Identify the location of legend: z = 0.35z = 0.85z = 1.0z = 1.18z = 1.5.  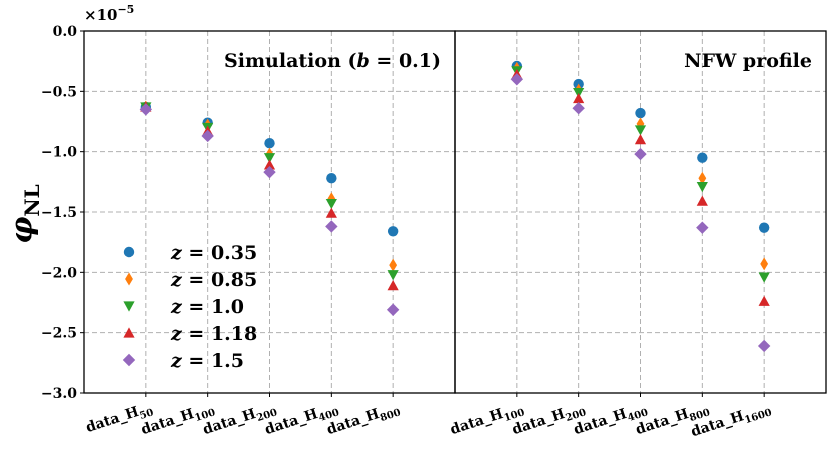
(189, 307).